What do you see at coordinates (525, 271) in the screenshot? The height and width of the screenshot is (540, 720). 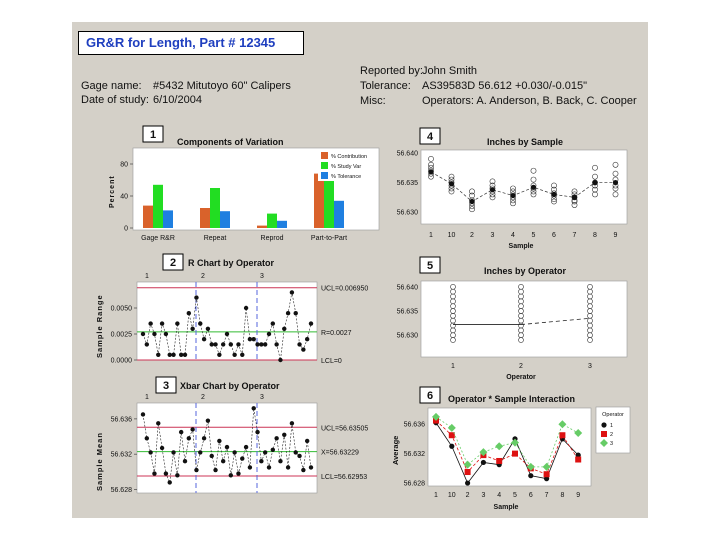 I see `by-operator-title: Inches by Operator` at bounding box center [525, 271].